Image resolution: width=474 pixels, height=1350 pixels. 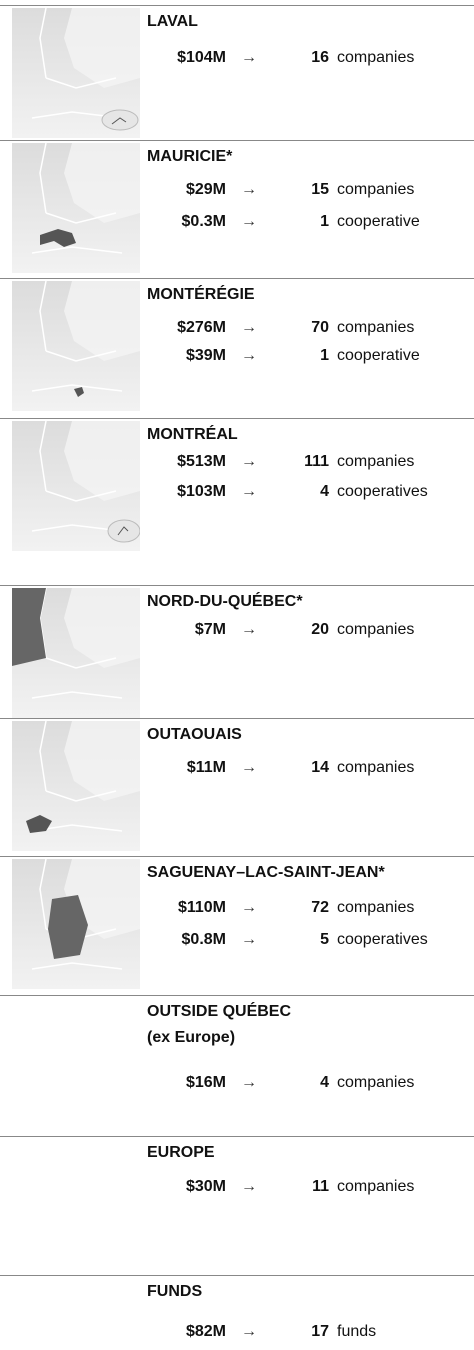 I want to click on count: 17, so click(x=320, y=1331).